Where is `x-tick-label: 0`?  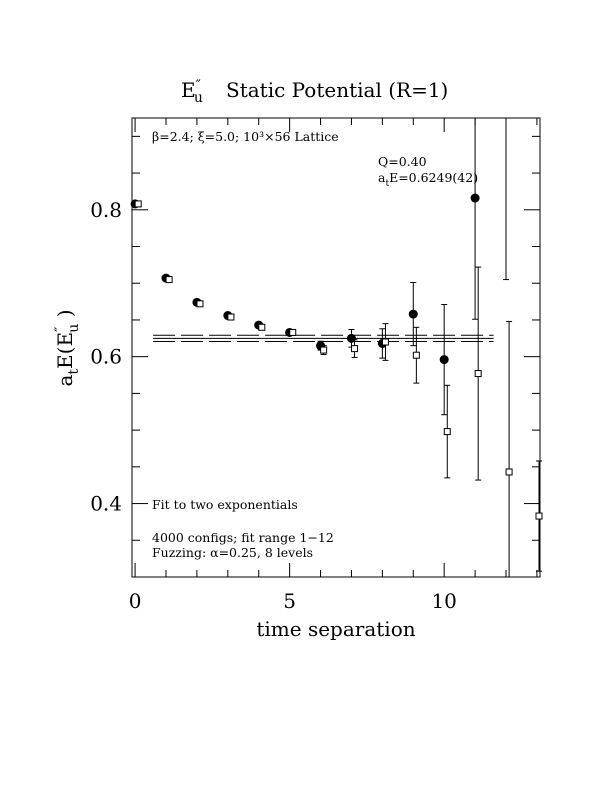
x-tick-label: 0 is located at coordinates (135, 601).